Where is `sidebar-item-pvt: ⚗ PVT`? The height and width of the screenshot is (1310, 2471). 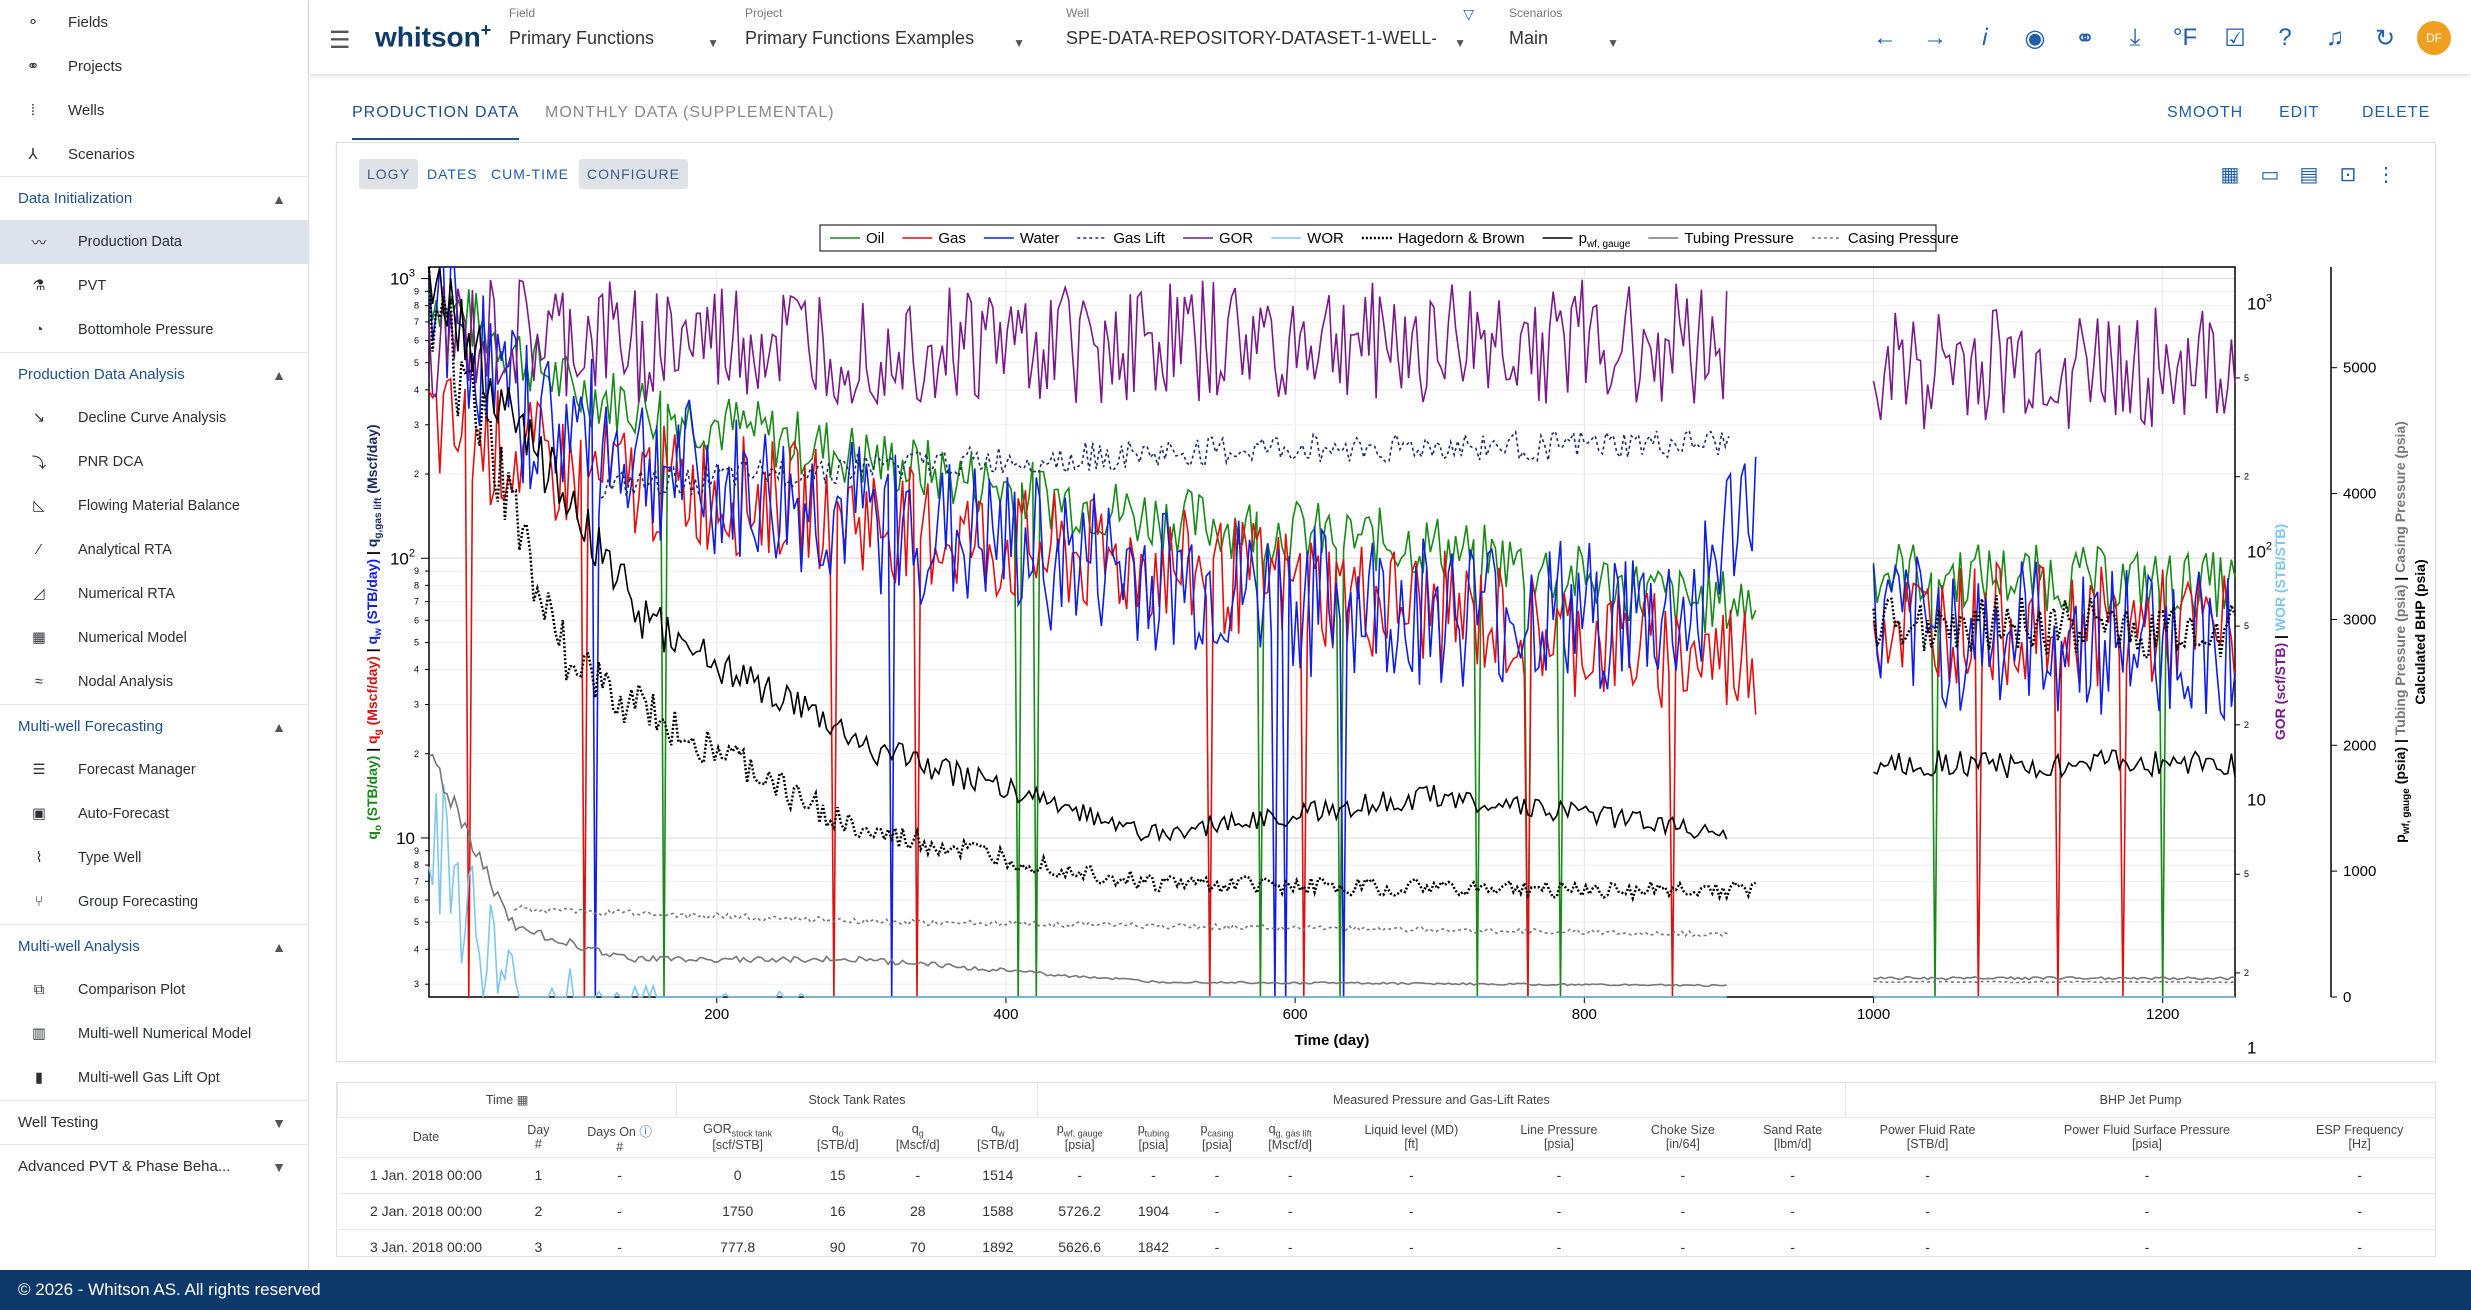
sidebar-item-pvt: ⚗ PVT is located at coordinates (154, 286).